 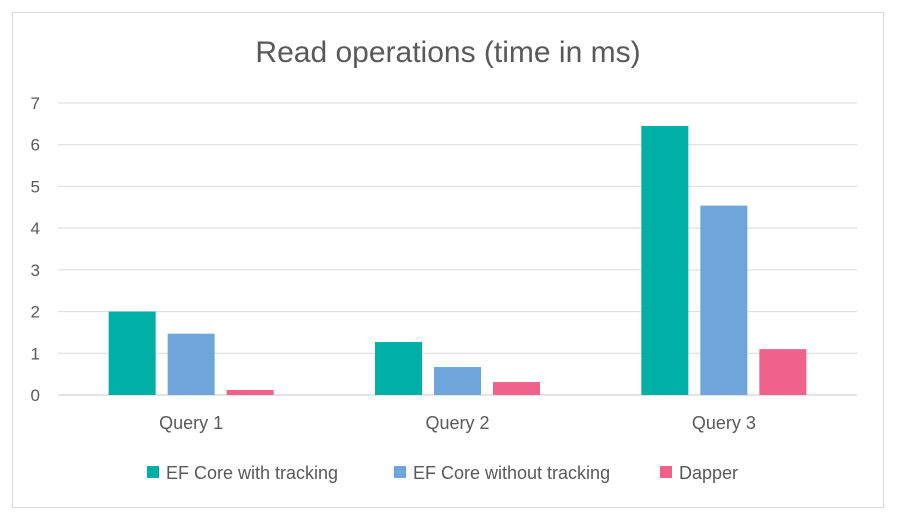 What do you see at coordinates (191, 423) in the screenshot?
I see `x-category-label: Query 1` at bounding box center [191, 423].